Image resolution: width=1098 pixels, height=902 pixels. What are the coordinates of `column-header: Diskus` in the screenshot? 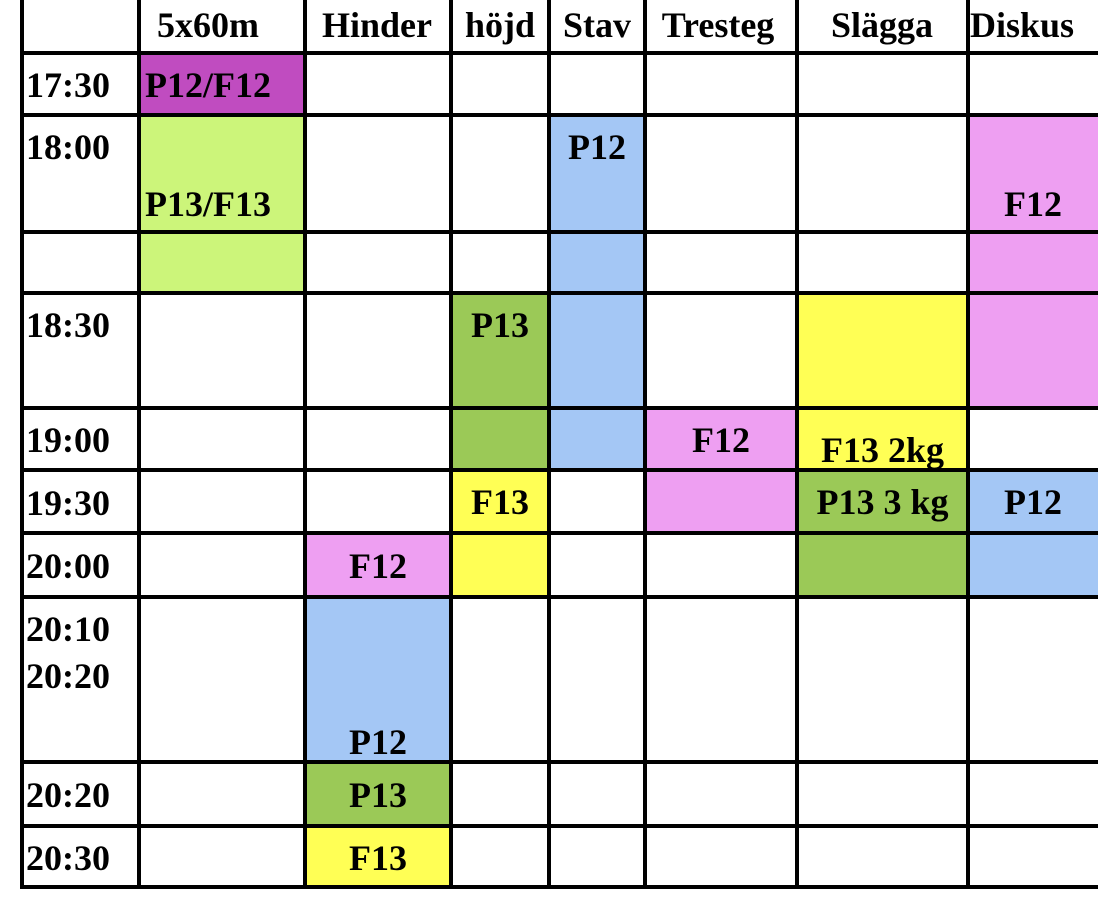 It's located at (1022, 25).